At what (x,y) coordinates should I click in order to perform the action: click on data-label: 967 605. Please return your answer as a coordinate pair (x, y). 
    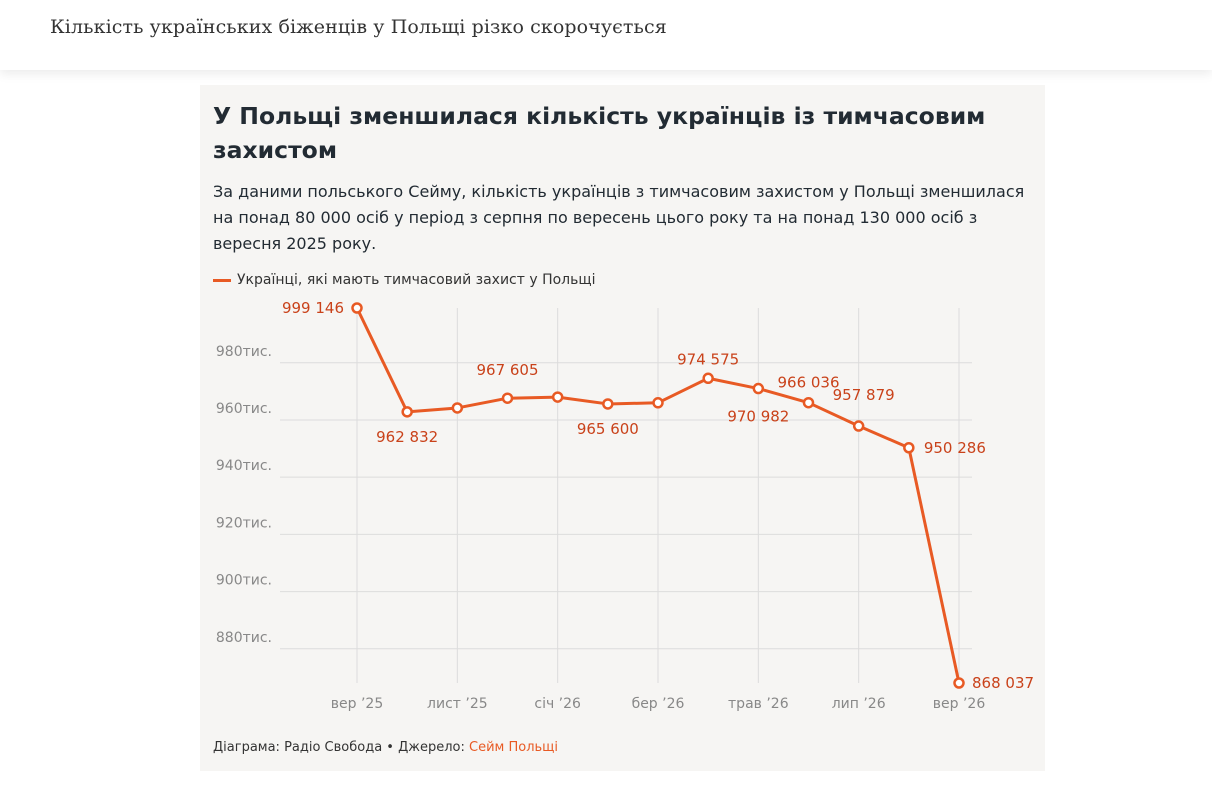
    Looking at the image, I should click on (507, 370).